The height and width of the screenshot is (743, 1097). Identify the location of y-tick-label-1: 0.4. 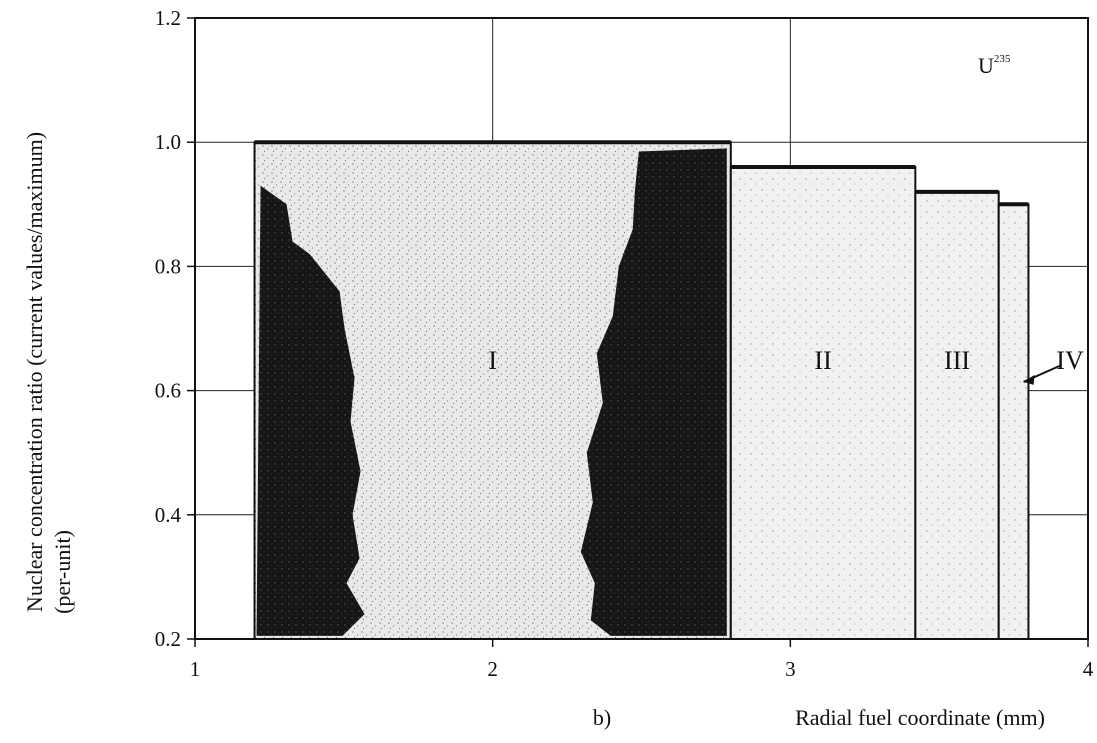
(168, 515).